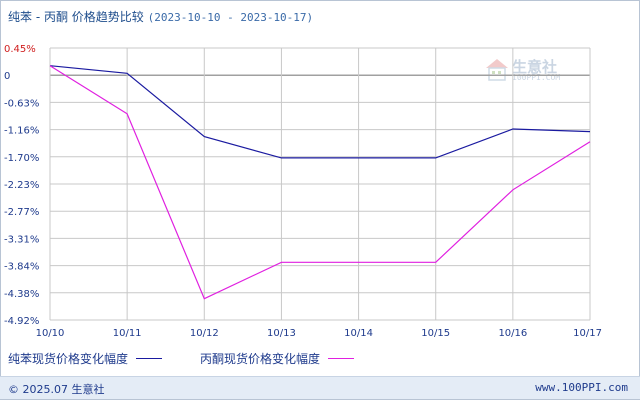  I want to click on legend-entry-acetone: 丙酮现货价格变化幅度, so click(277, 358).